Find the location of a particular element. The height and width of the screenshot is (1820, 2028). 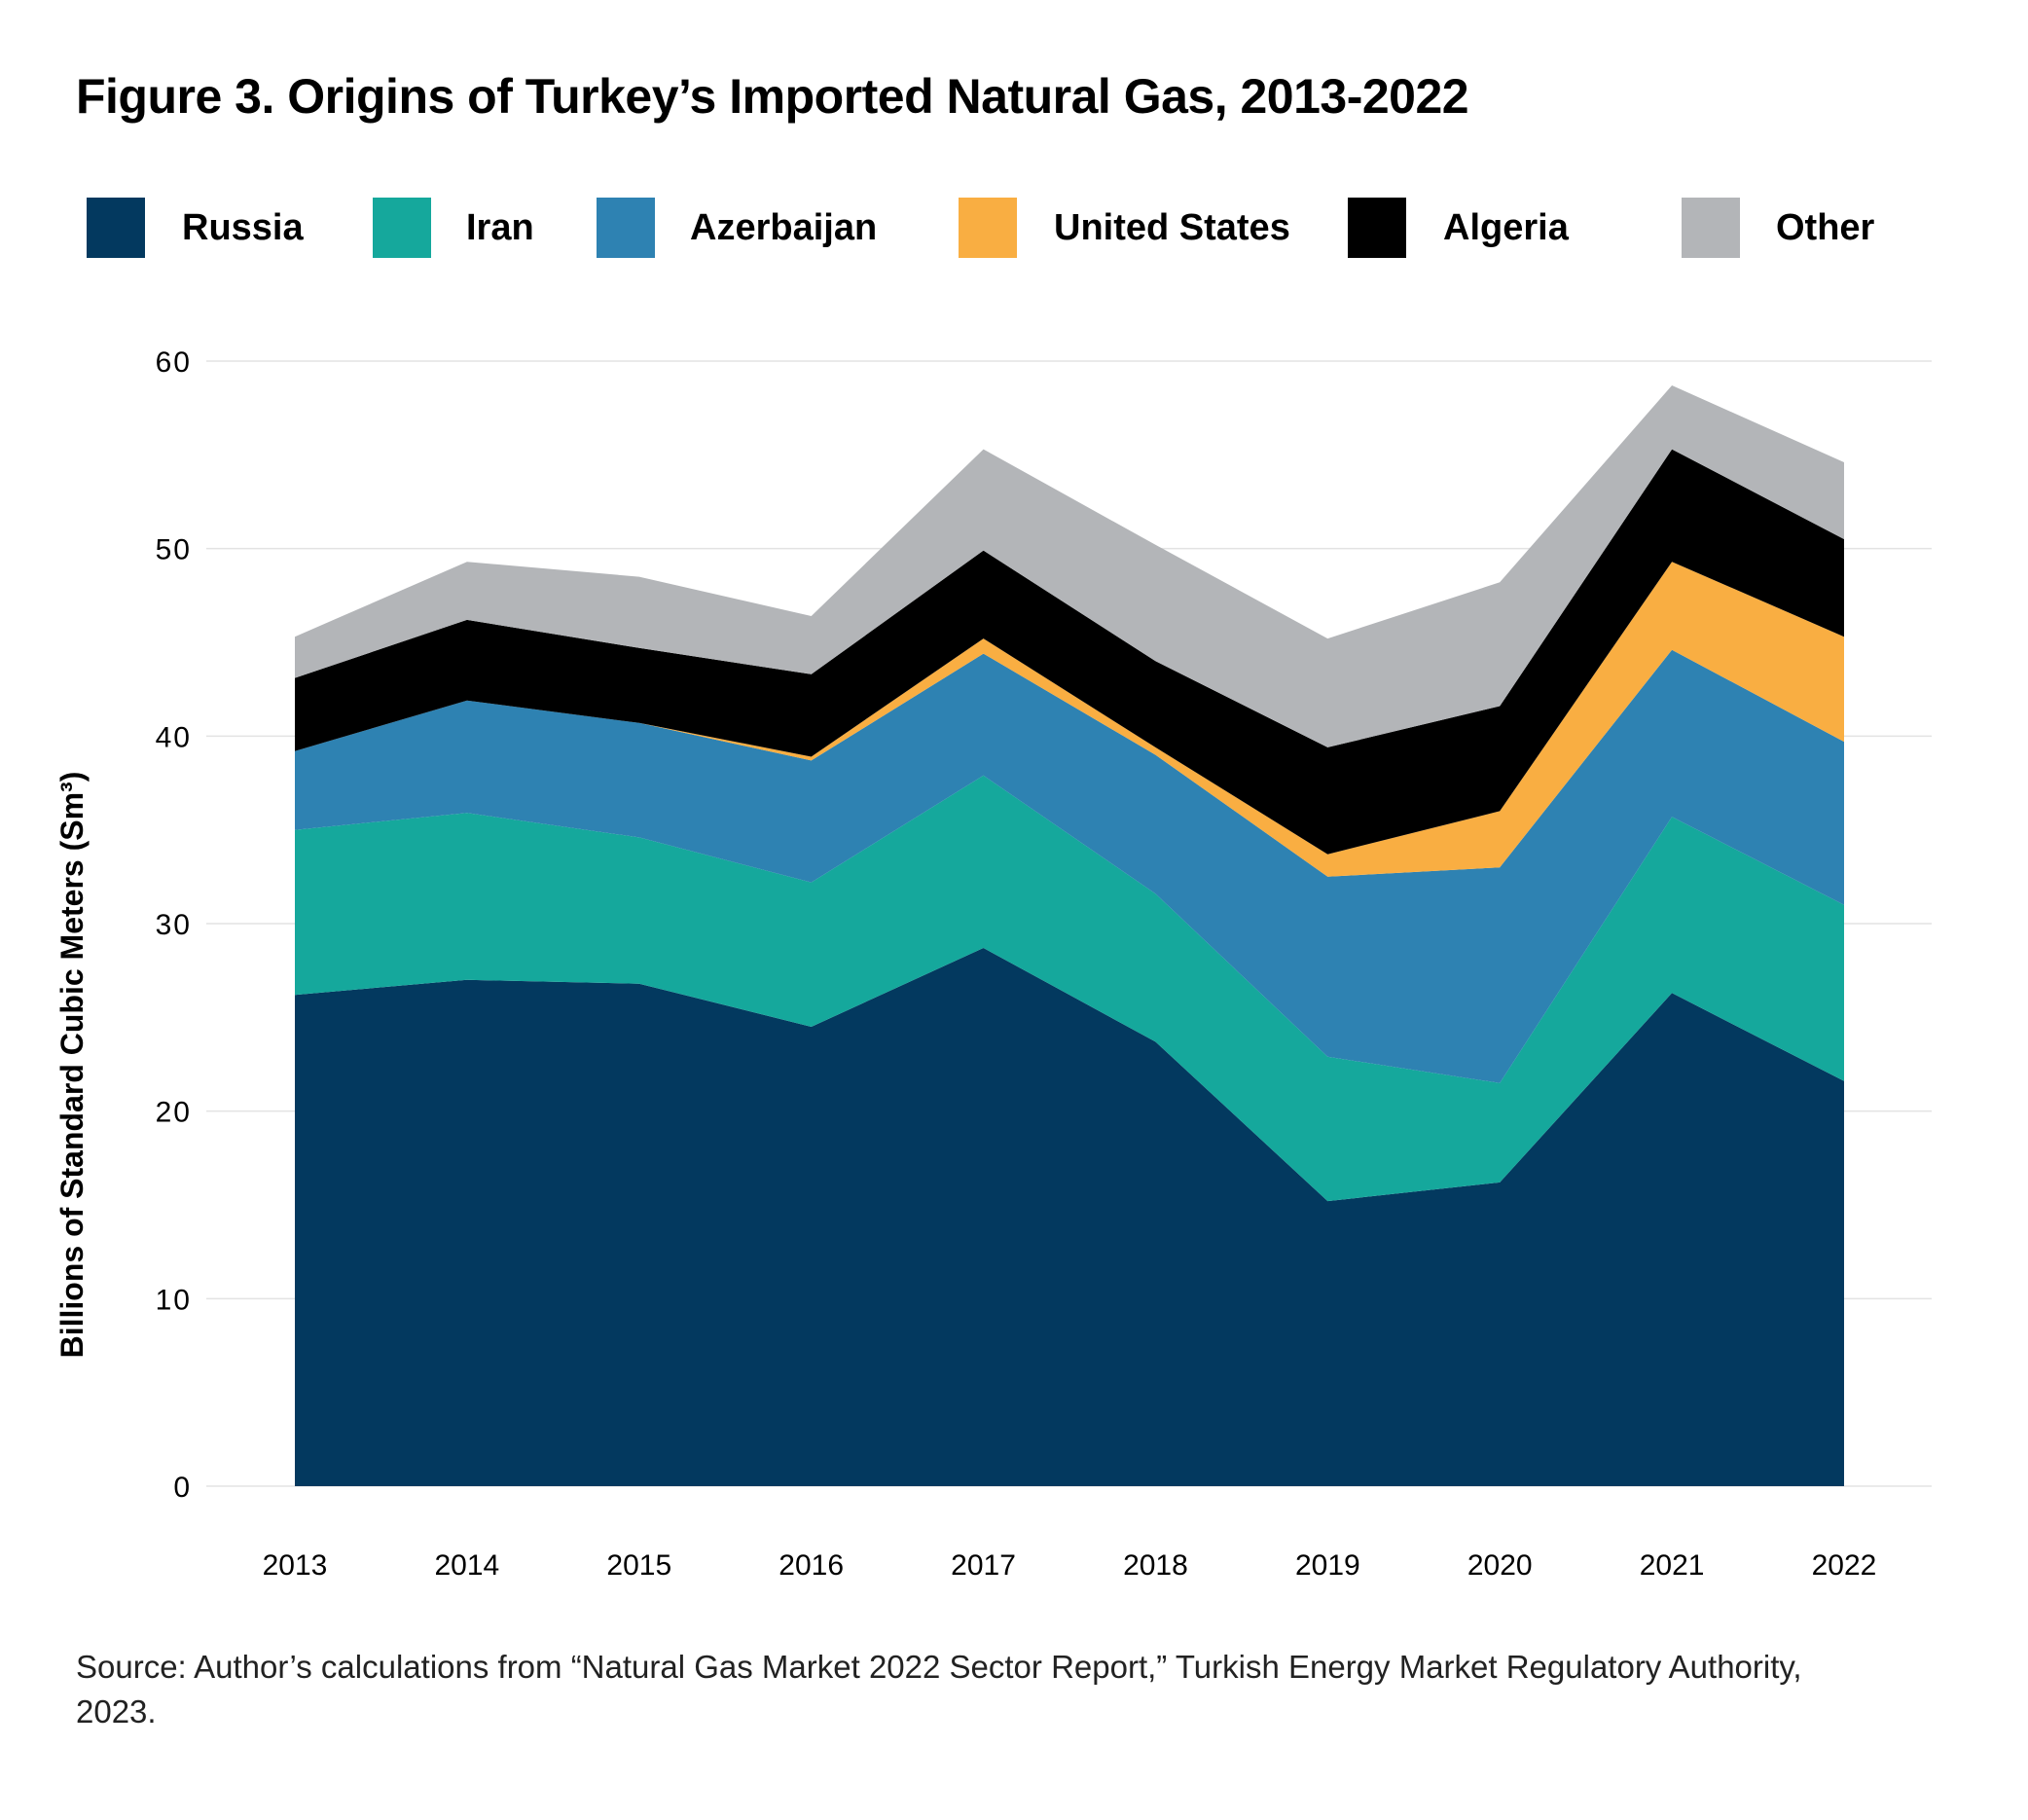

y-tick-label: 10 is located at coordinates (174, 1300).